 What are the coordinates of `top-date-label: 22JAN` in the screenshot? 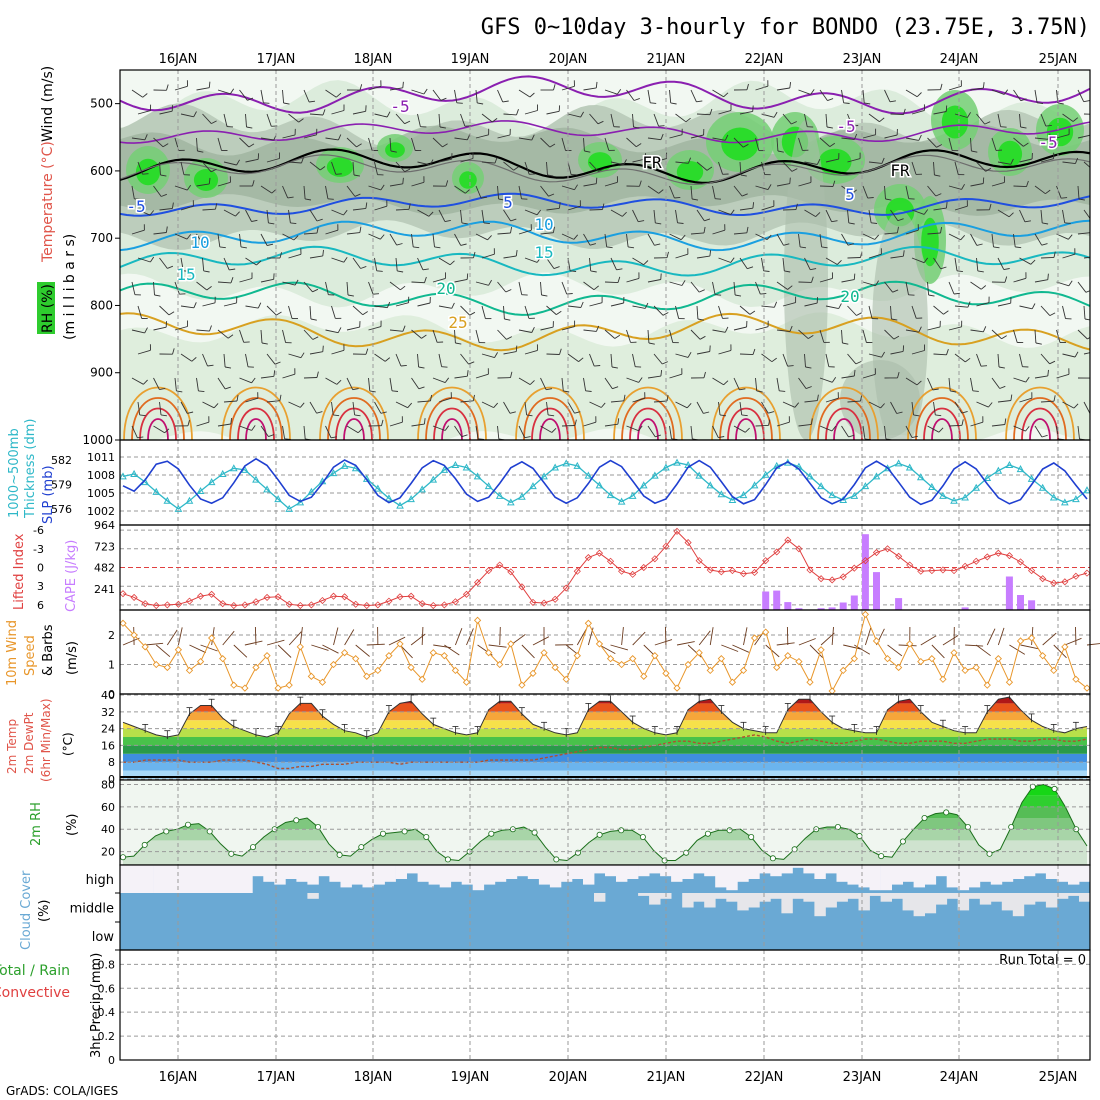 It's located at (764, 59).